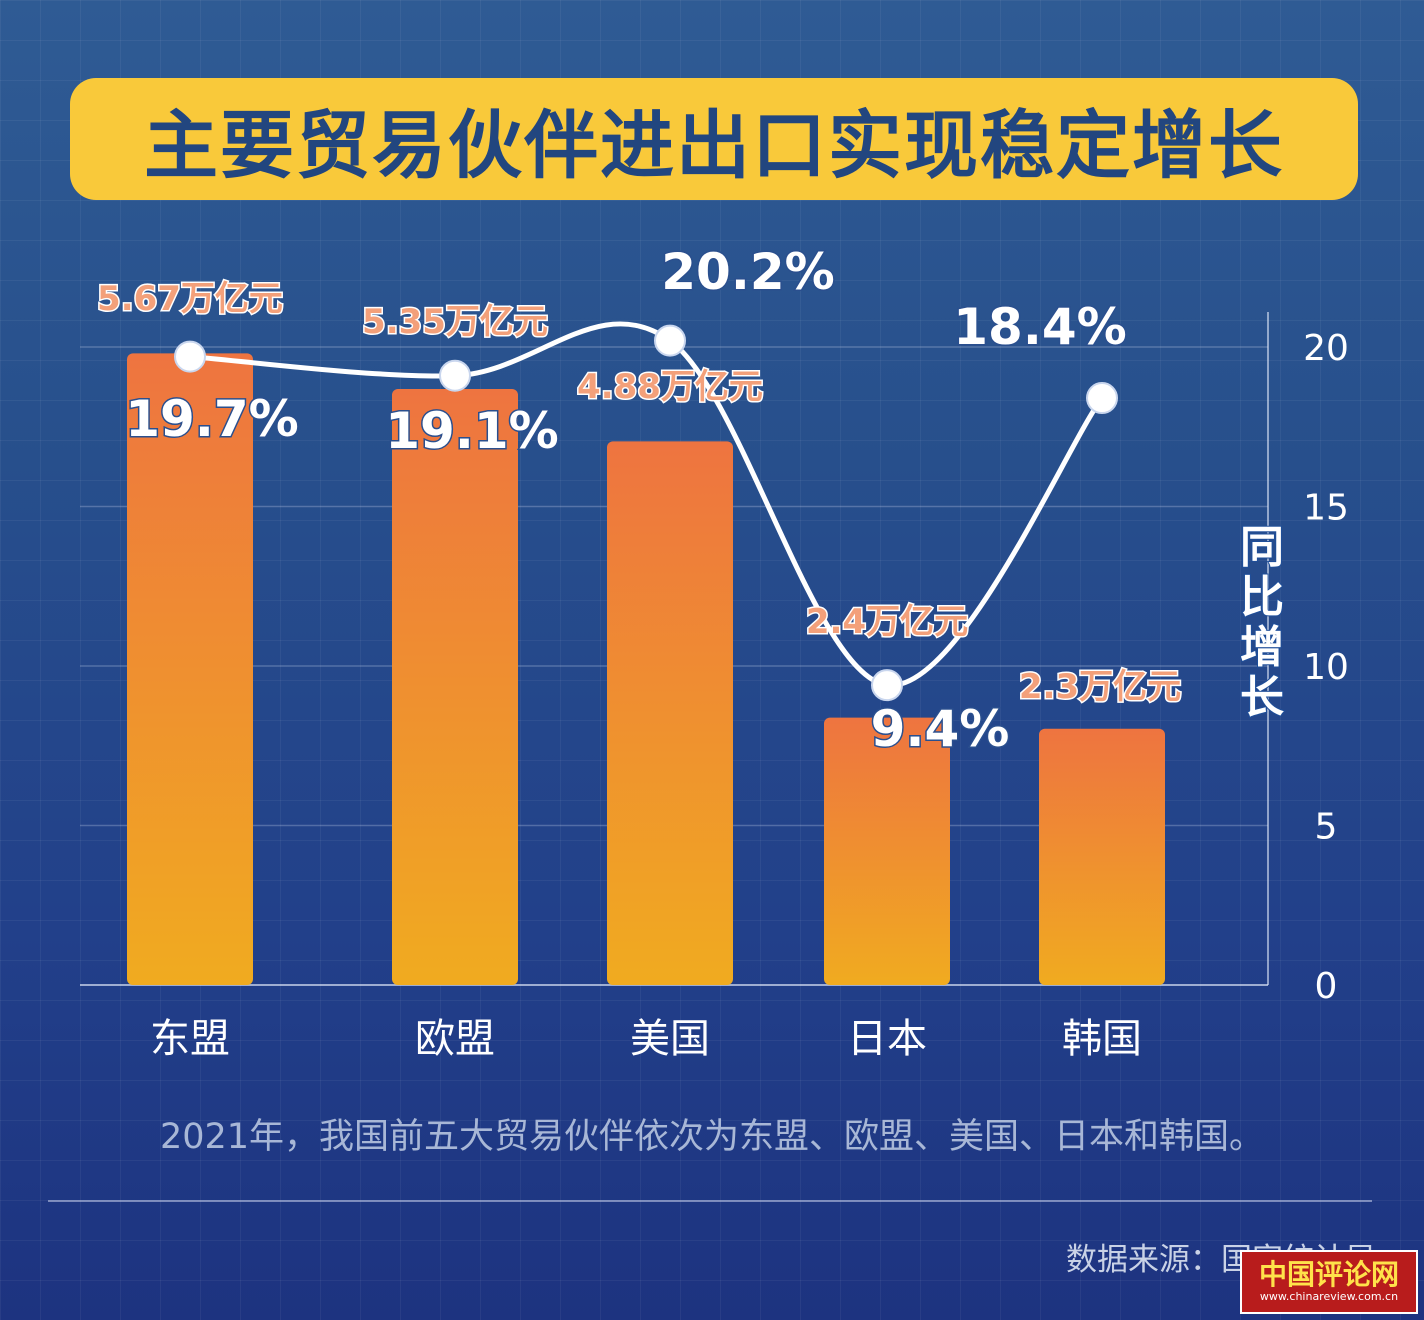  What do you see at coordinates (190, 299) in the screenshot?
I see `bar-value-label: 5.67万亿元` at bounding box center [190, 299].